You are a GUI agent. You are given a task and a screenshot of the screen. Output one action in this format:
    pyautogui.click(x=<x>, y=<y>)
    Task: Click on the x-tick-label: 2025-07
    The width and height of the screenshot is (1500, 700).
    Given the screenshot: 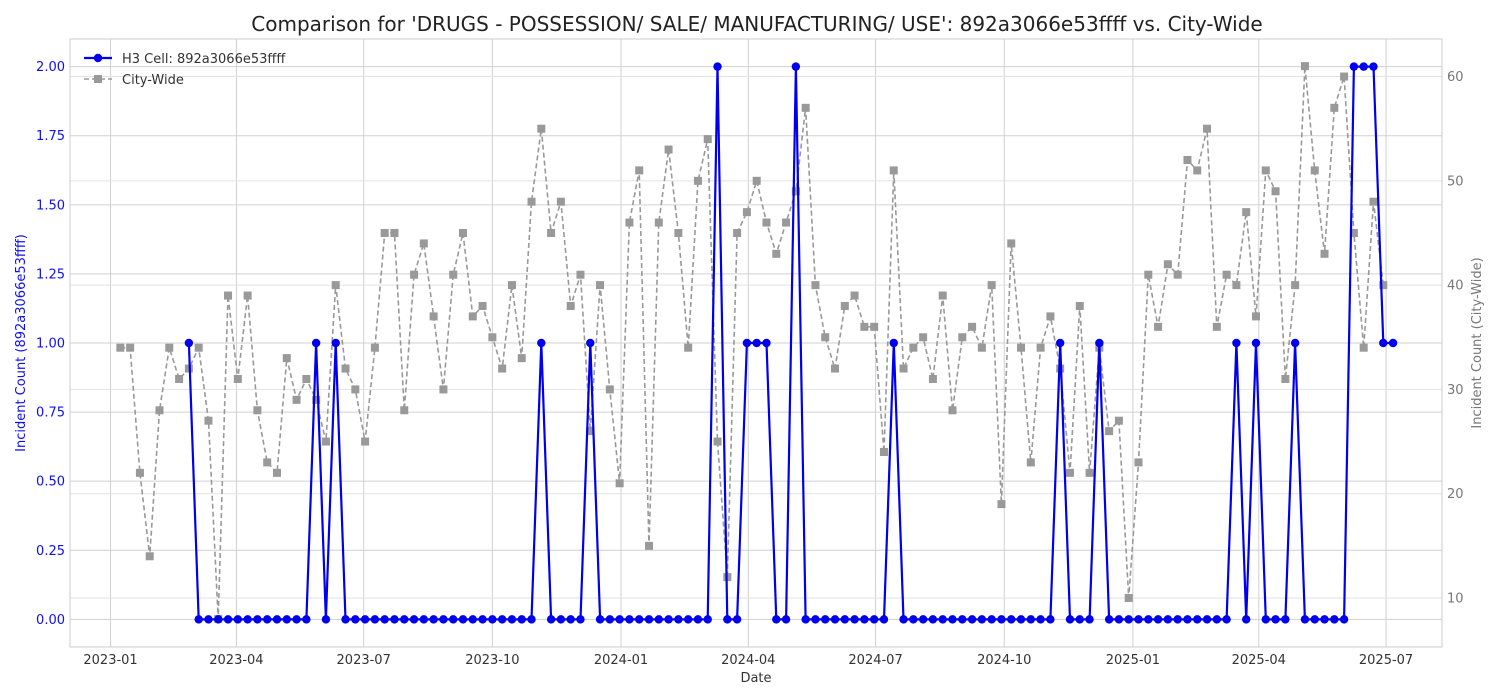 What is the action you would take?
    pyautogui.click(x=1386, y=660)
    